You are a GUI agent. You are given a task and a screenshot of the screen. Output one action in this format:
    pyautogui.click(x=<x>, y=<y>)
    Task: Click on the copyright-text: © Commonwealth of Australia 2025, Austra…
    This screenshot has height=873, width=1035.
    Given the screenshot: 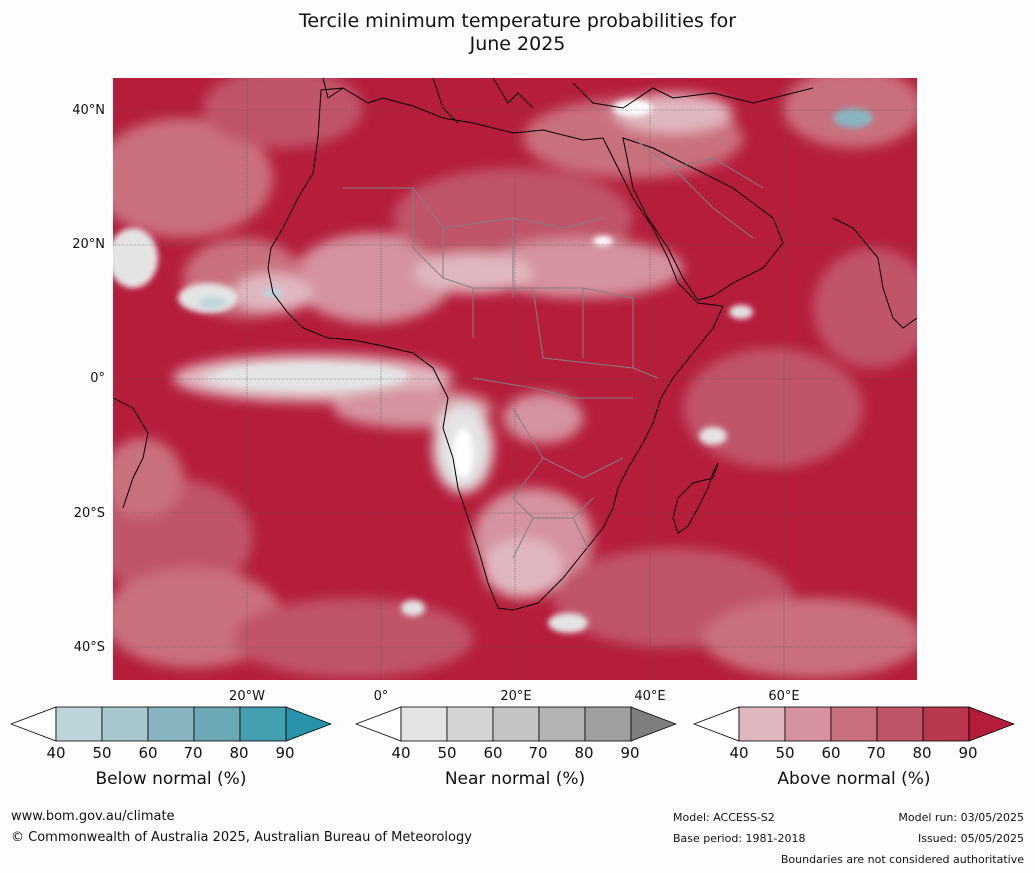 What is the action you would take?
    pyautogui.click(x=241, y=837)
    